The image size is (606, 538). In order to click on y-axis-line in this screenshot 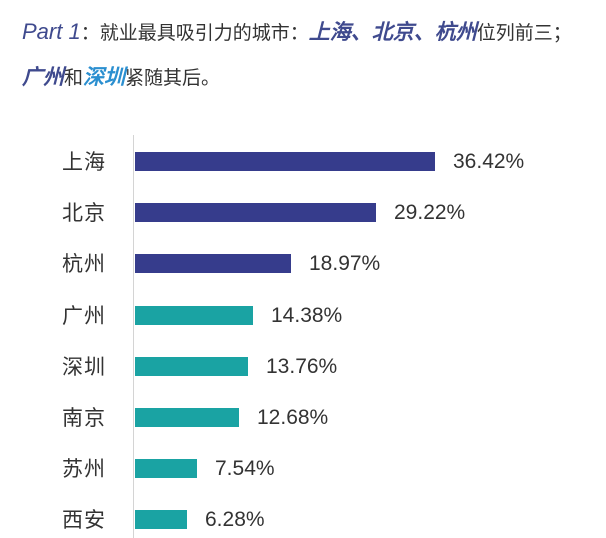, I will do `click(133, 336)`.